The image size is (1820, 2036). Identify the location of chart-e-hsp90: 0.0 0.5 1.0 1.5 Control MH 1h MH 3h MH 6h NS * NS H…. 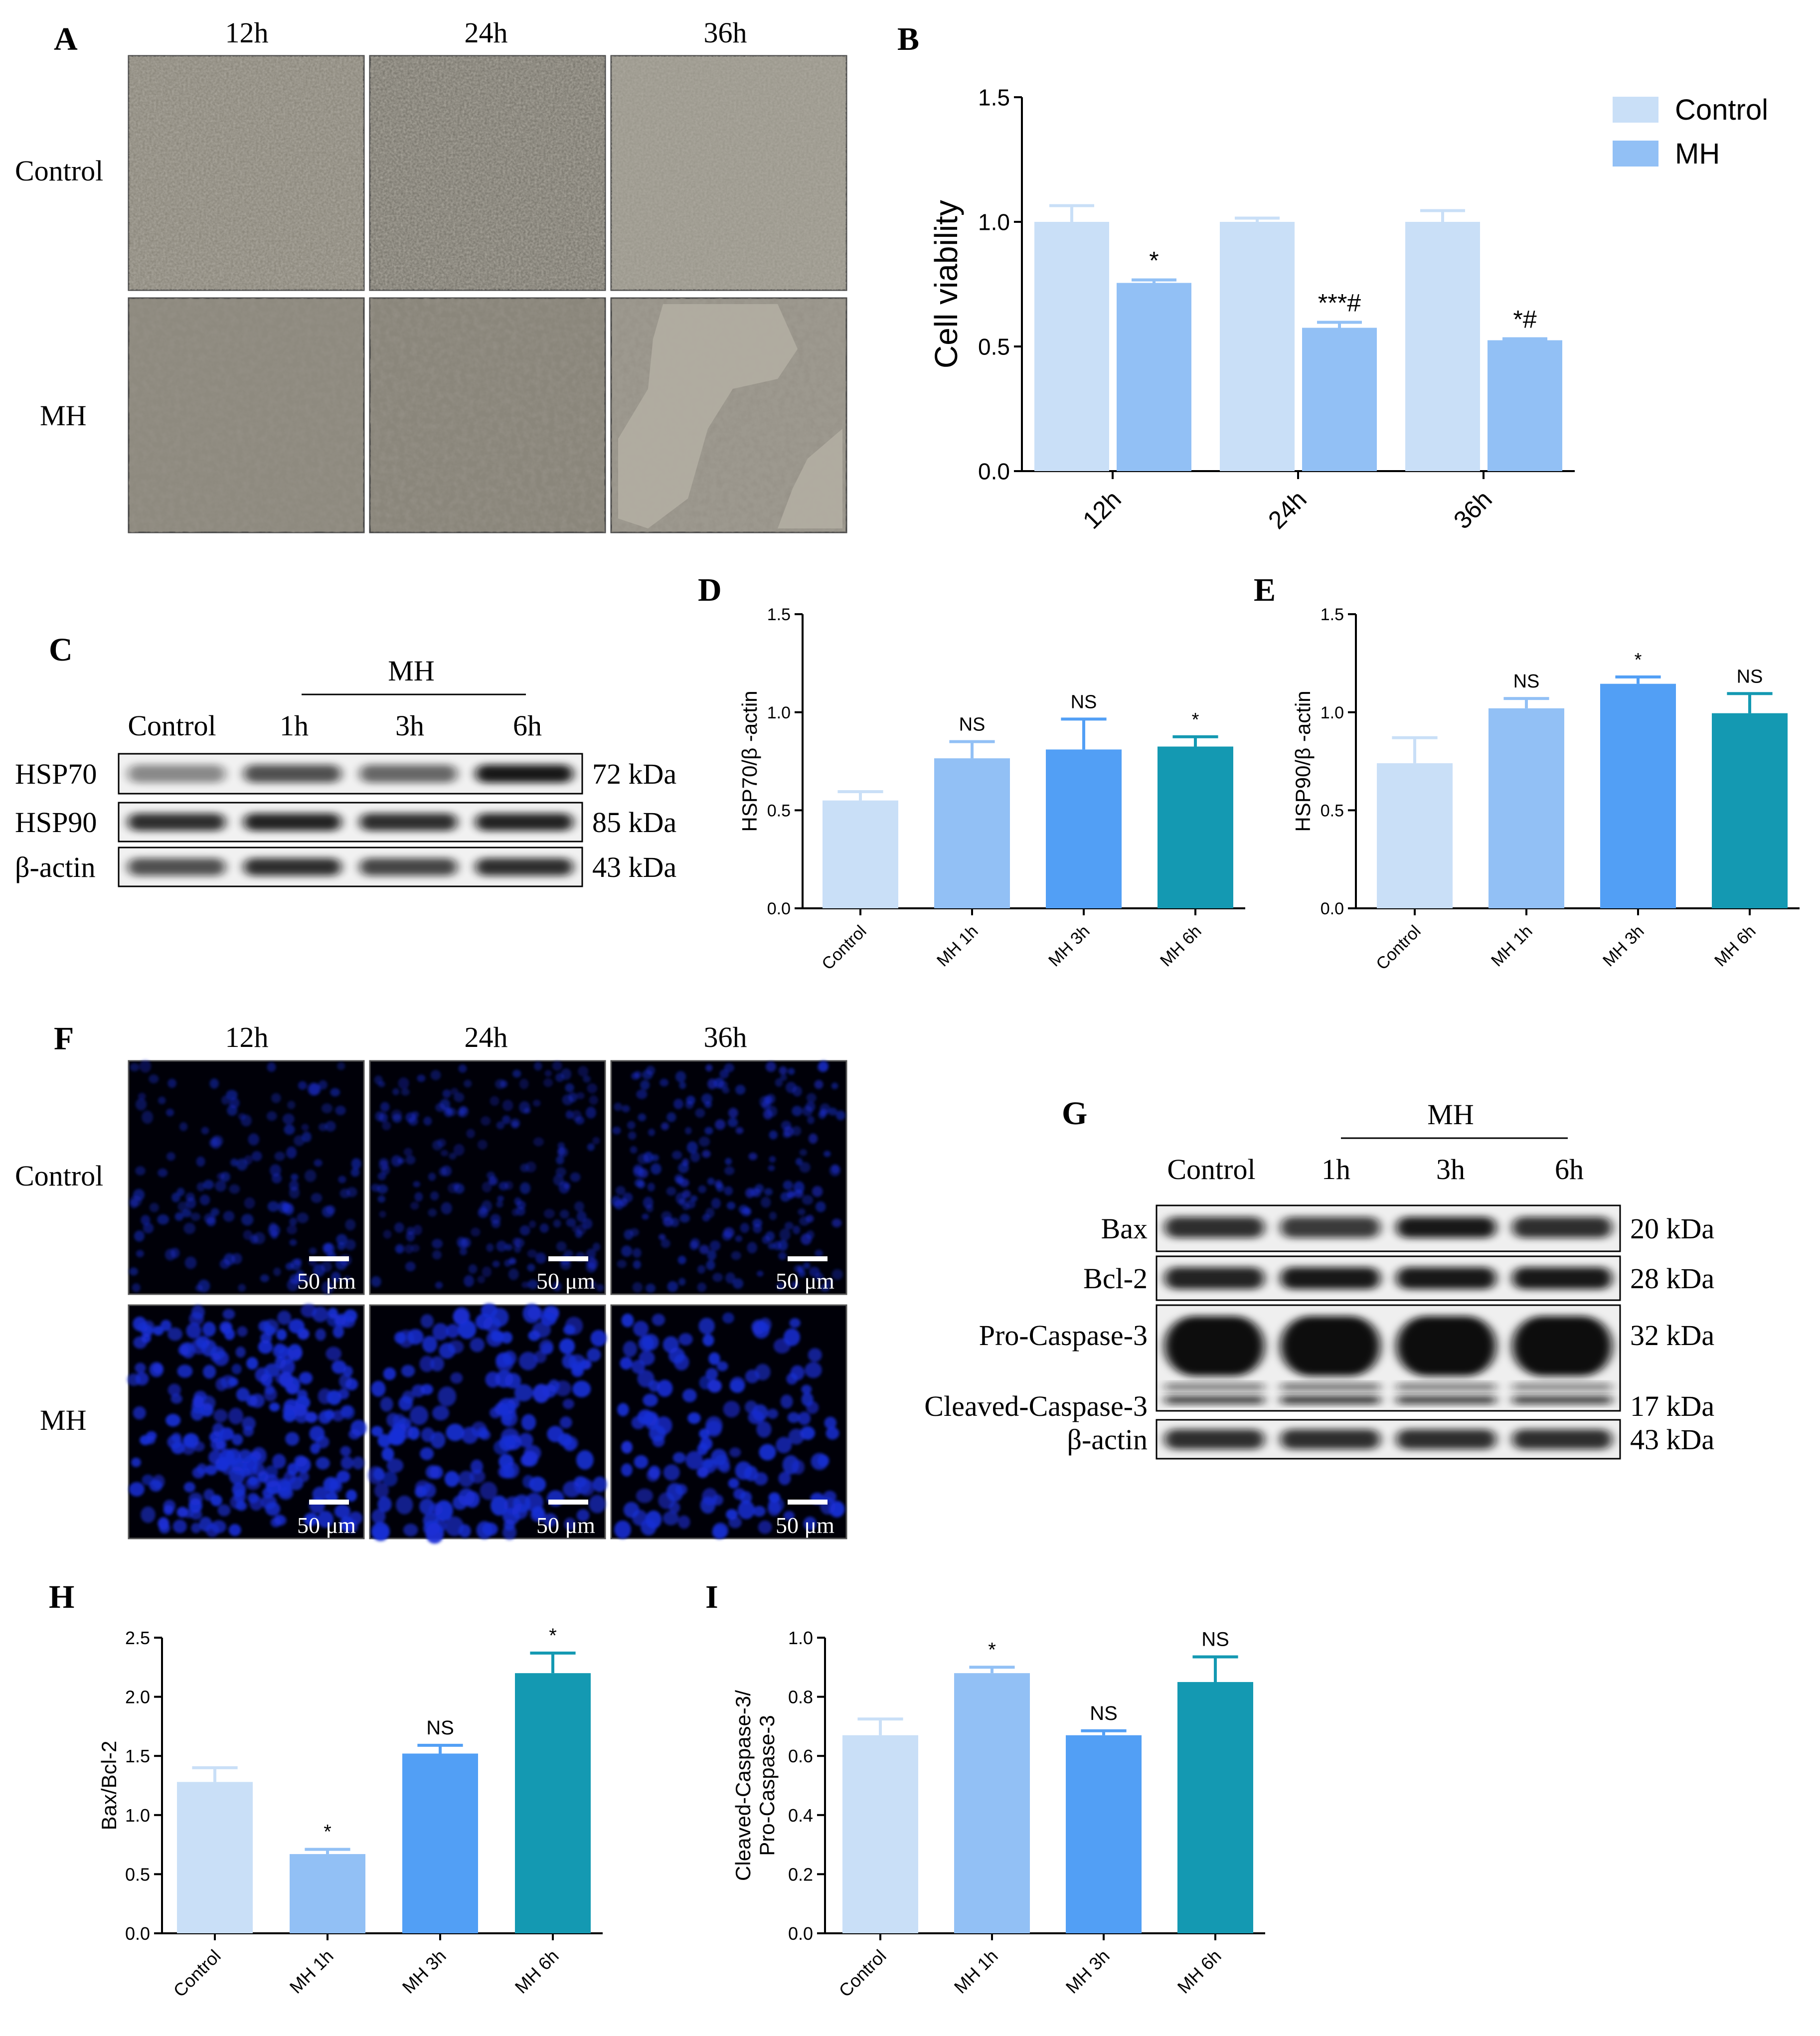
(1545, 789).